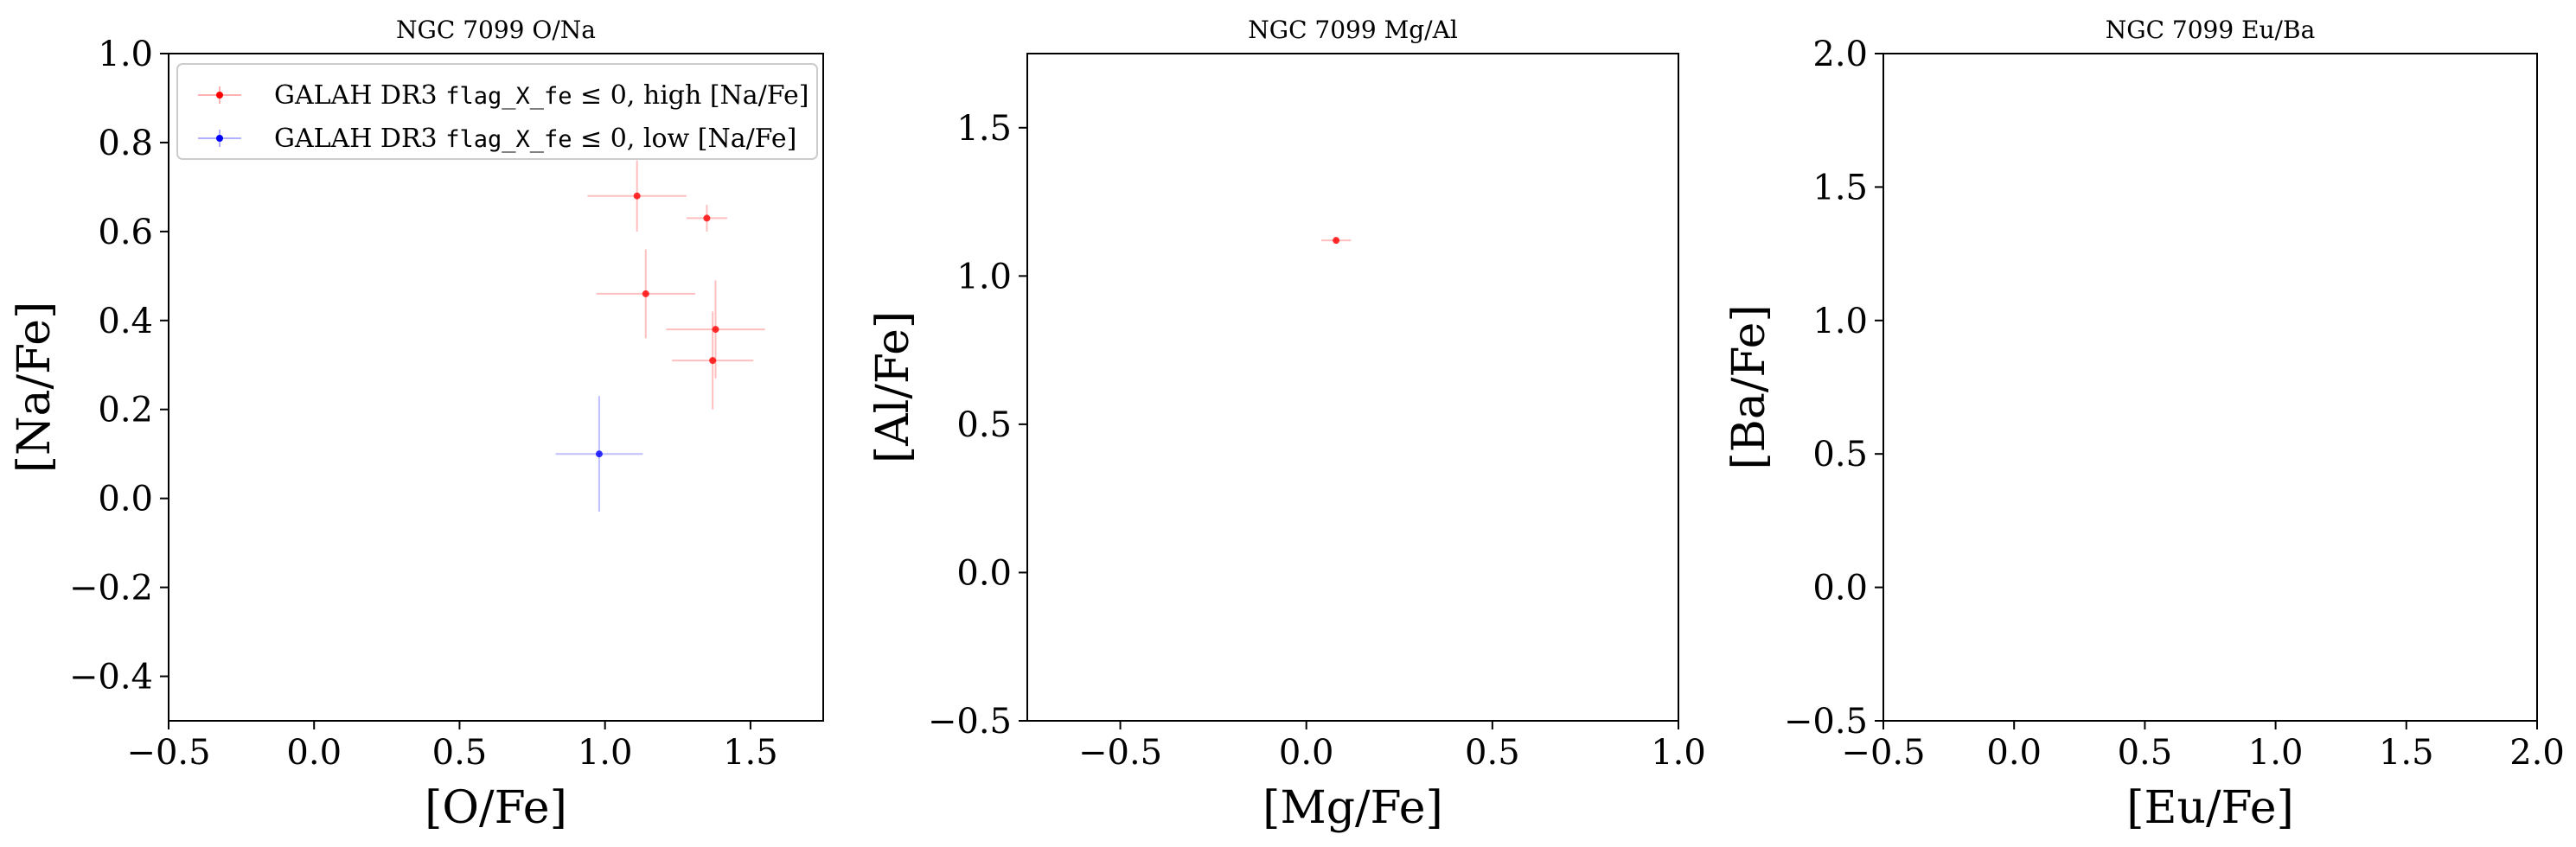 The width and height of the screenshot is (2576, 847). Describe the element at coordinates (496, 30) in the screenshot. I see `panel-title: NGC 7099 O/Na` at that location.